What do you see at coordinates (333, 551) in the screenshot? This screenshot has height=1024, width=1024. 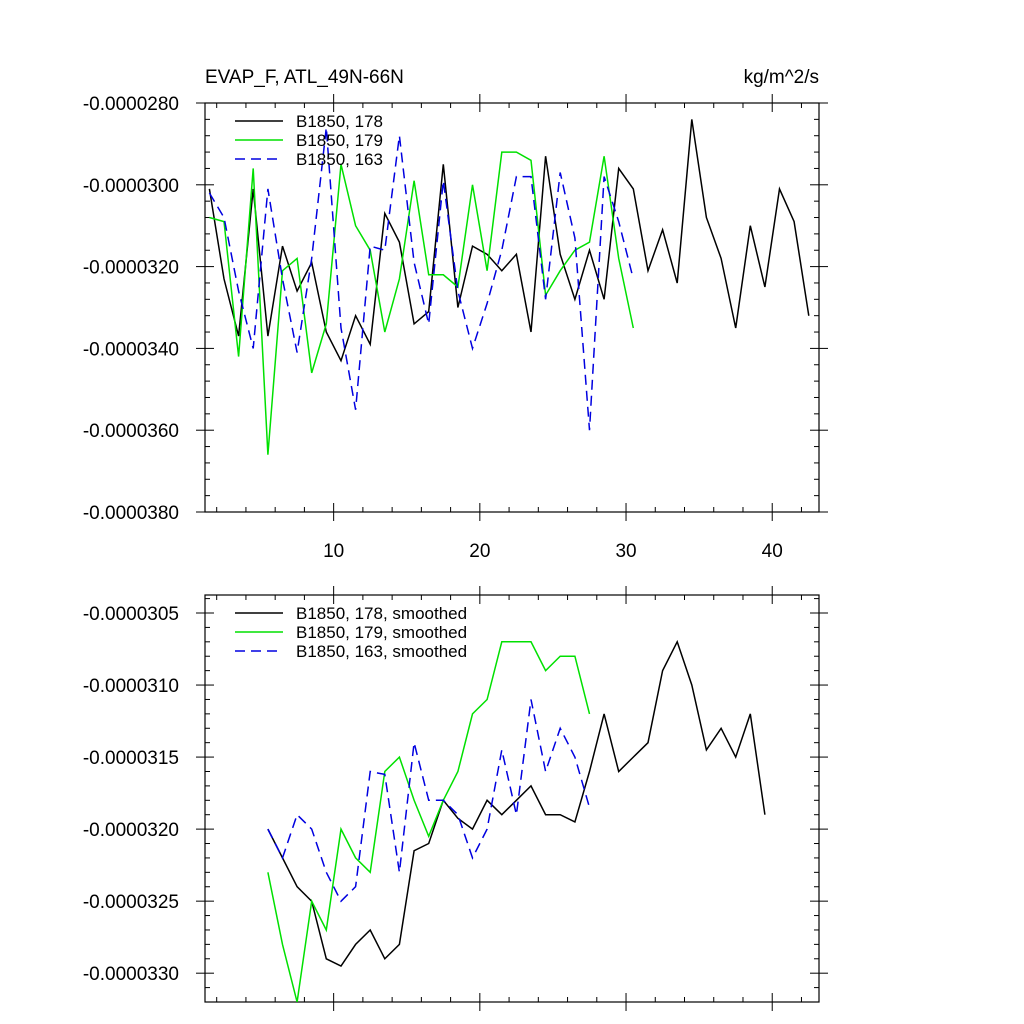 I see `x-tick-label: 10` at bounding box center [333, 551].